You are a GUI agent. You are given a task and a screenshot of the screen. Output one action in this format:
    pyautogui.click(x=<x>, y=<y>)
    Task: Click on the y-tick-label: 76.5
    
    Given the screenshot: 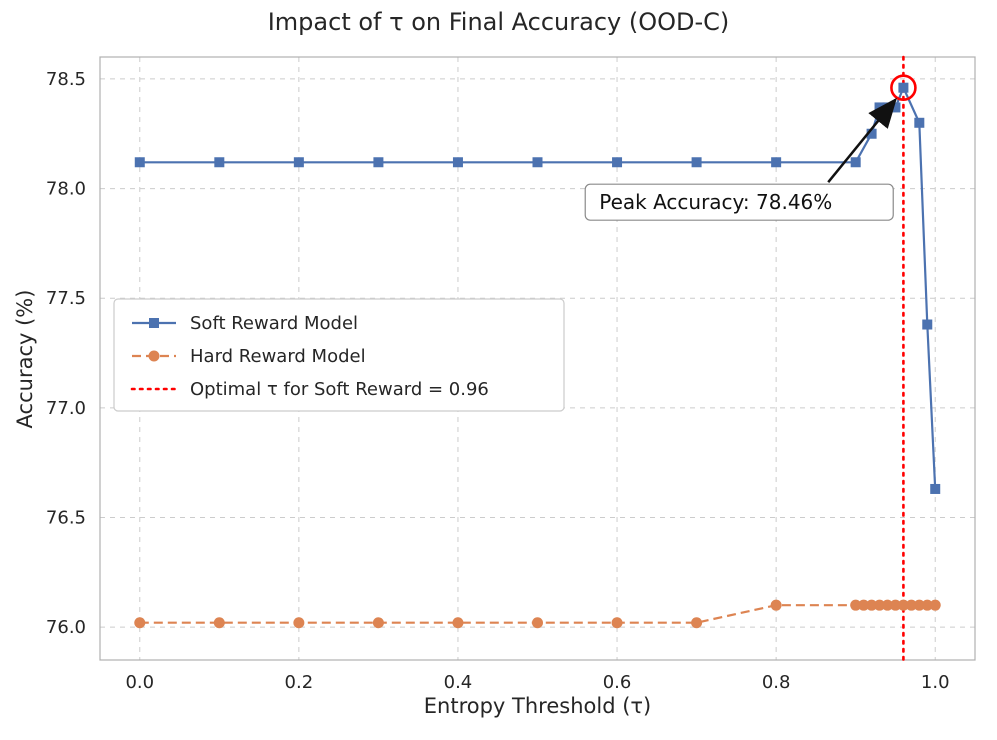 What is the action you would take?
    pyautogui.click(x=66, y=517)
    